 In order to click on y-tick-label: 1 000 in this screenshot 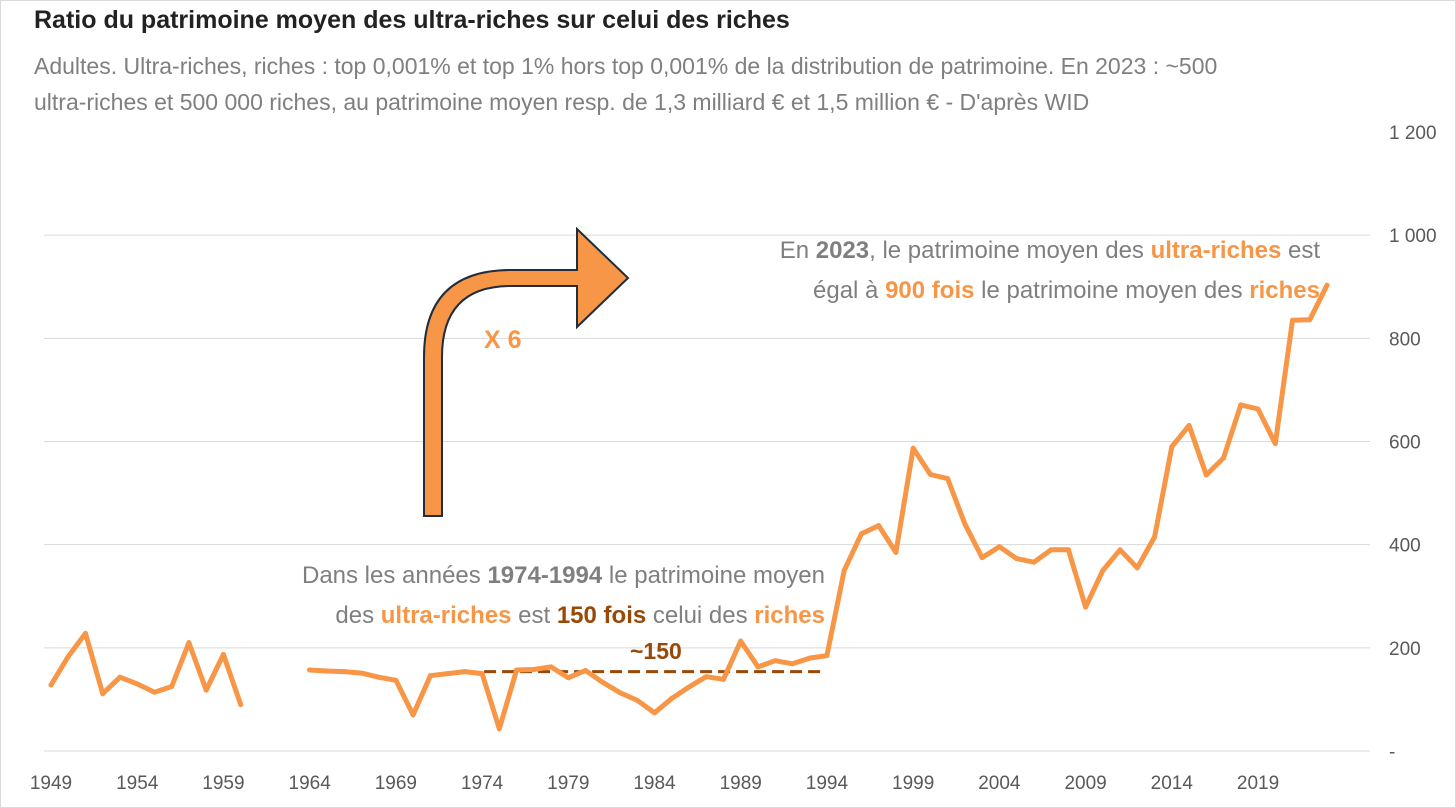, I will do `click(1413, 236)`.